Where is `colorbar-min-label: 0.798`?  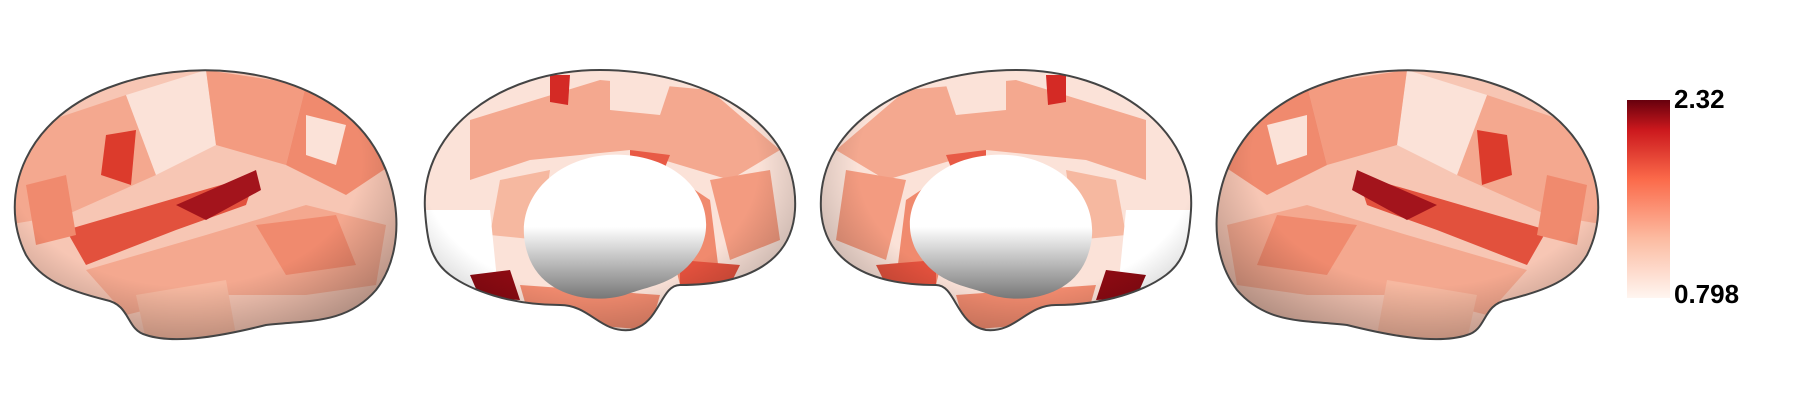
colorbar-min-label: 0.798 is located at coordinates (1706, 294).